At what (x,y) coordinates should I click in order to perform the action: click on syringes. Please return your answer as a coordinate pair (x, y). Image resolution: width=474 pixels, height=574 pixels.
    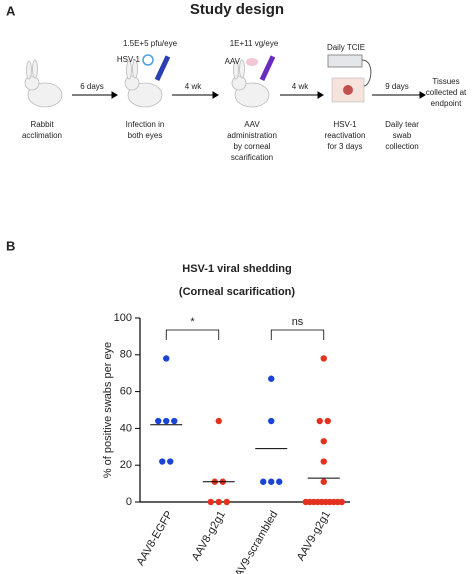
    Looking at the image, I should click on (209, 68).